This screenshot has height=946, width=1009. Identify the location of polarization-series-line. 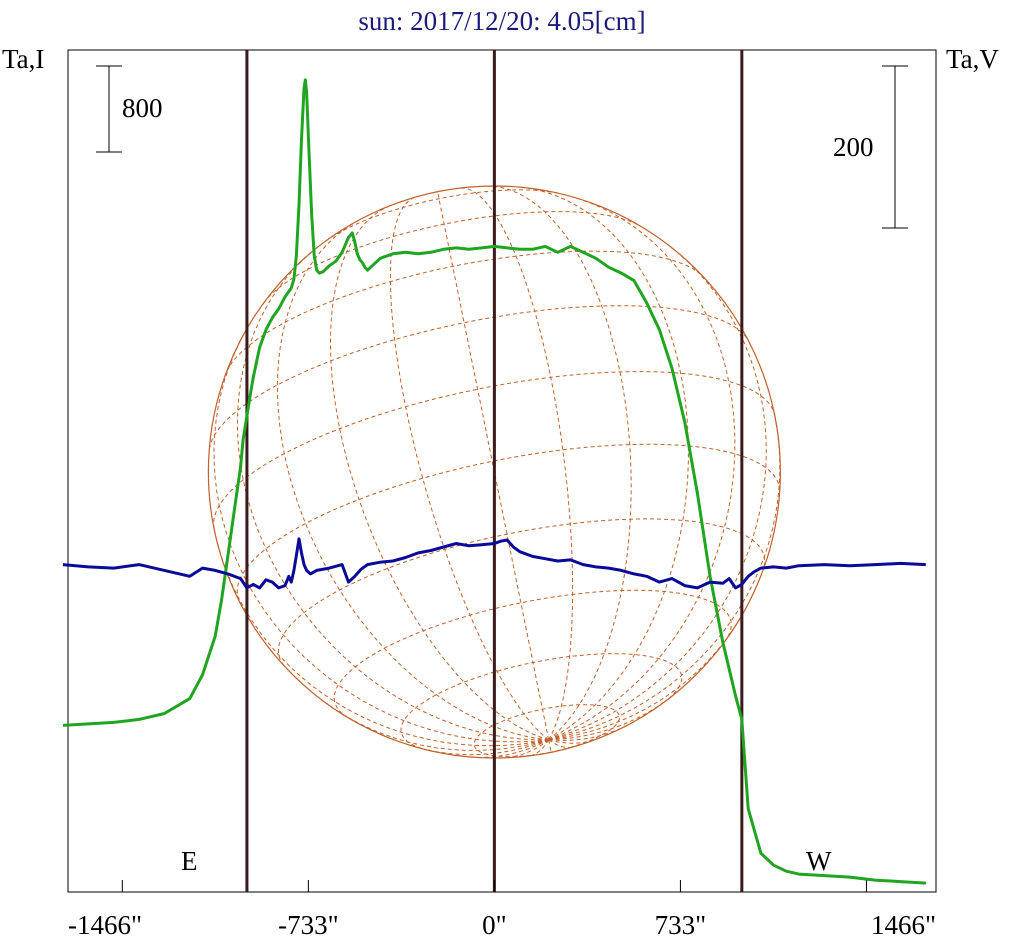
(494, 563).